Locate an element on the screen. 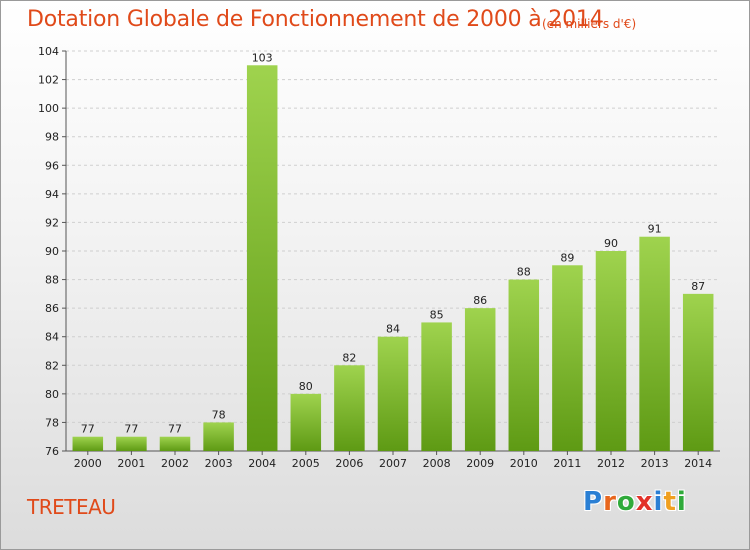 The width and height of the screenshot is (750, 550). x-tick-label: 2007 is located at coordinates (393, 463).